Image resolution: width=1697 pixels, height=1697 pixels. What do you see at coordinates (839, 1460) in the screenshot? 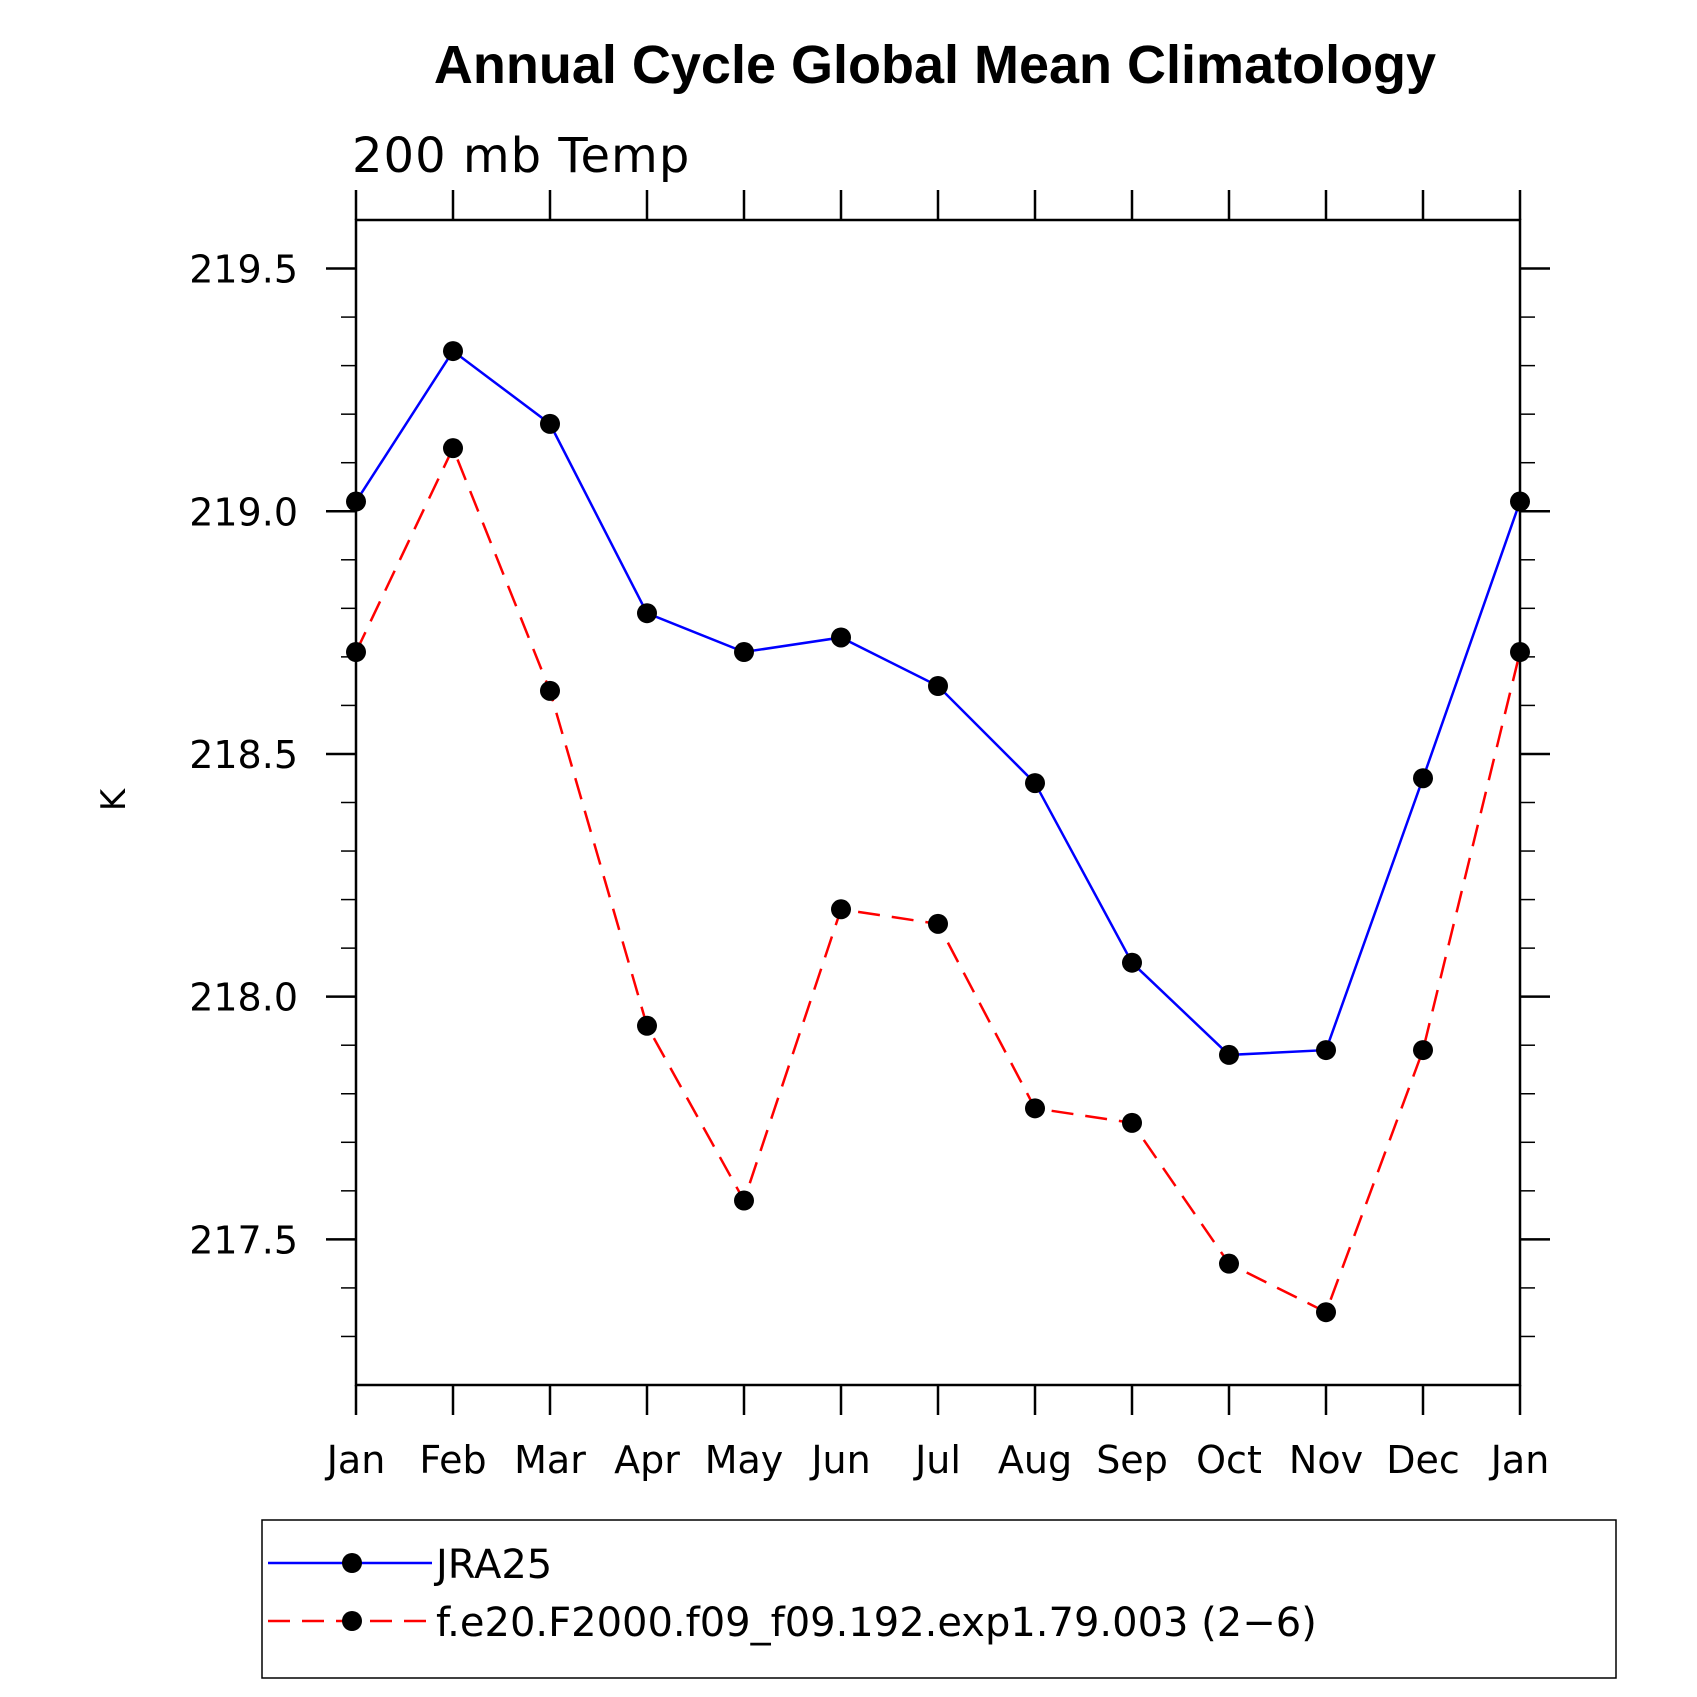
I see `x-tick-label: Jun` at bounding box center [839, 1460].